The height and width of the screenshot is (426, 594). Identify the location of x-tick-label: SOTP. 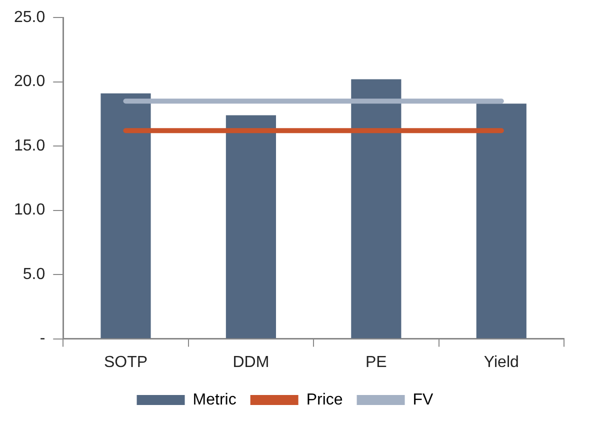
(126, 362).